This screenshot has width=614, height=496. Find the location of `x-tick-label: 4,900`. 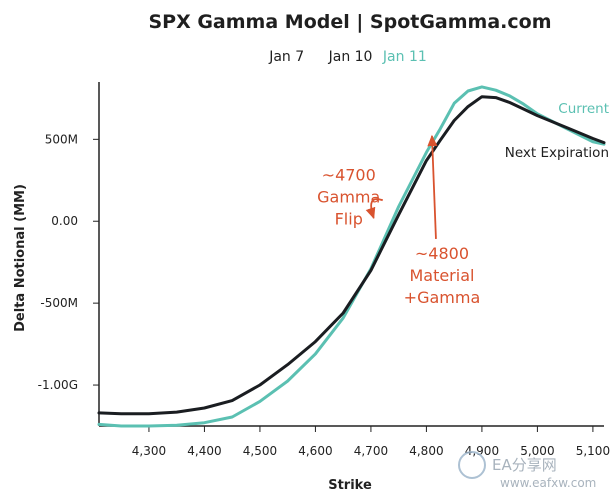

x-tick-label: 4,900 is located at coordinates (482, 451).